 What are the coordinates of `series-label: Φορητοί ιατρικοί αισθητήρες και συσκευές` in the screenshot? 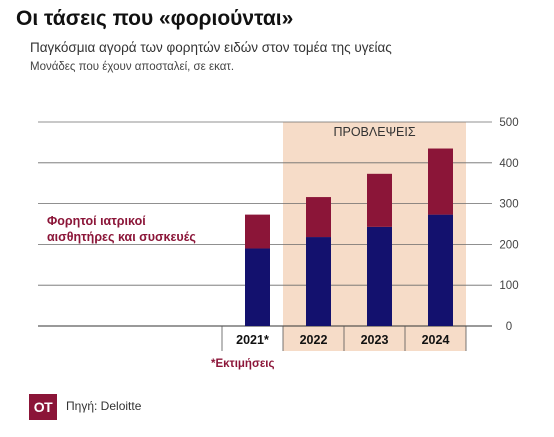 It's located at (121, 229).